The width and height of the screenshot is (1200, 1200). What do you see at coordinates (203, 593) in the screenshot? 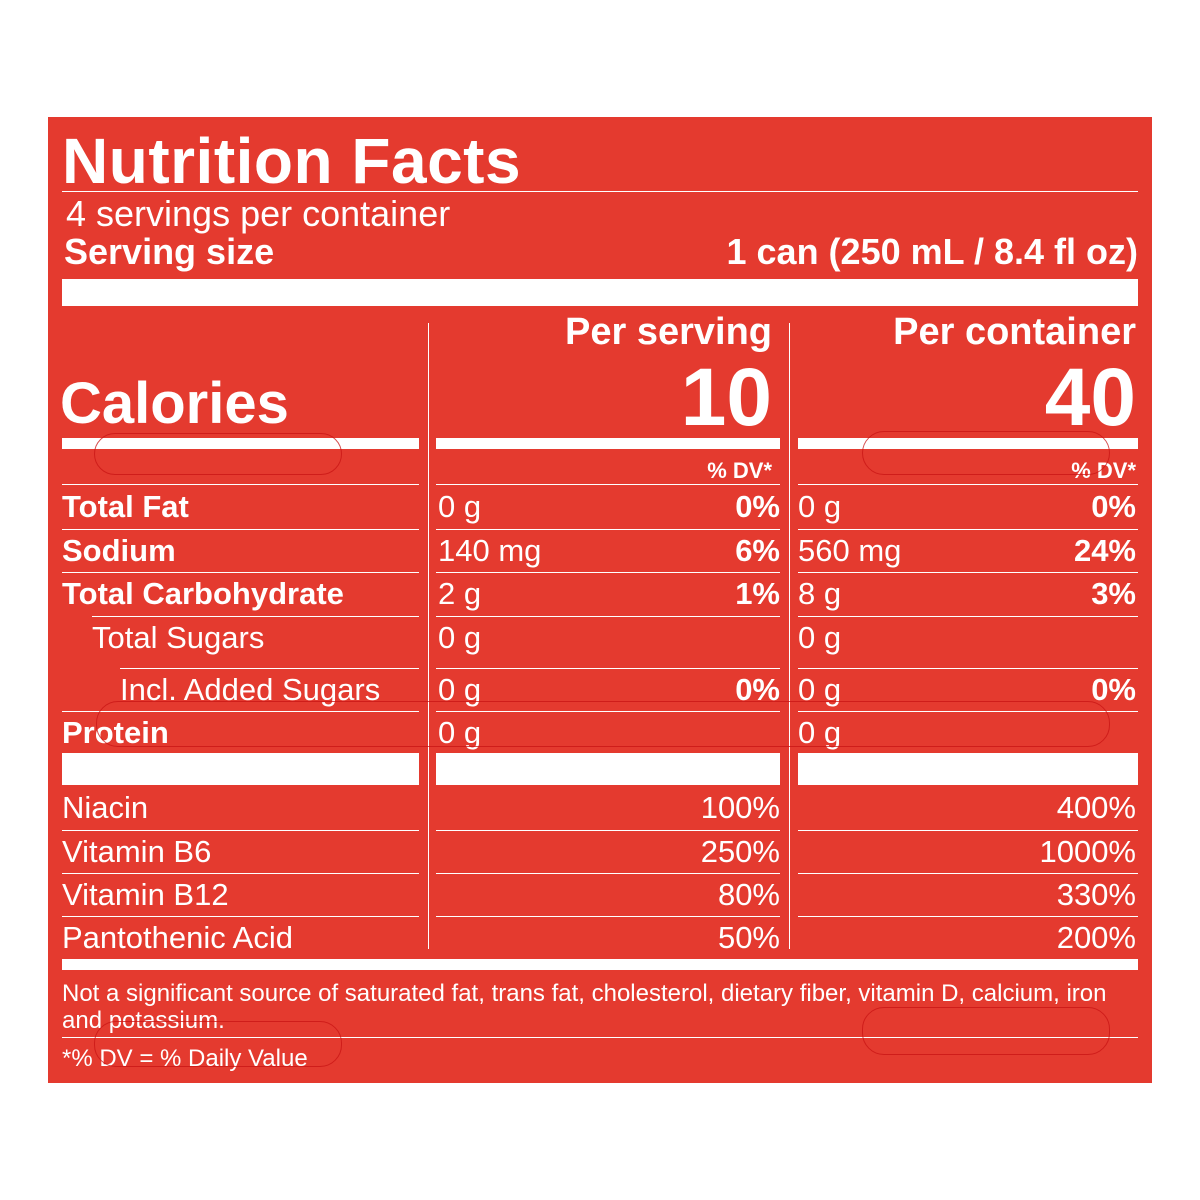
I see `nutrient-label: Total Carbohydrate` at bounding box center [203, 593].